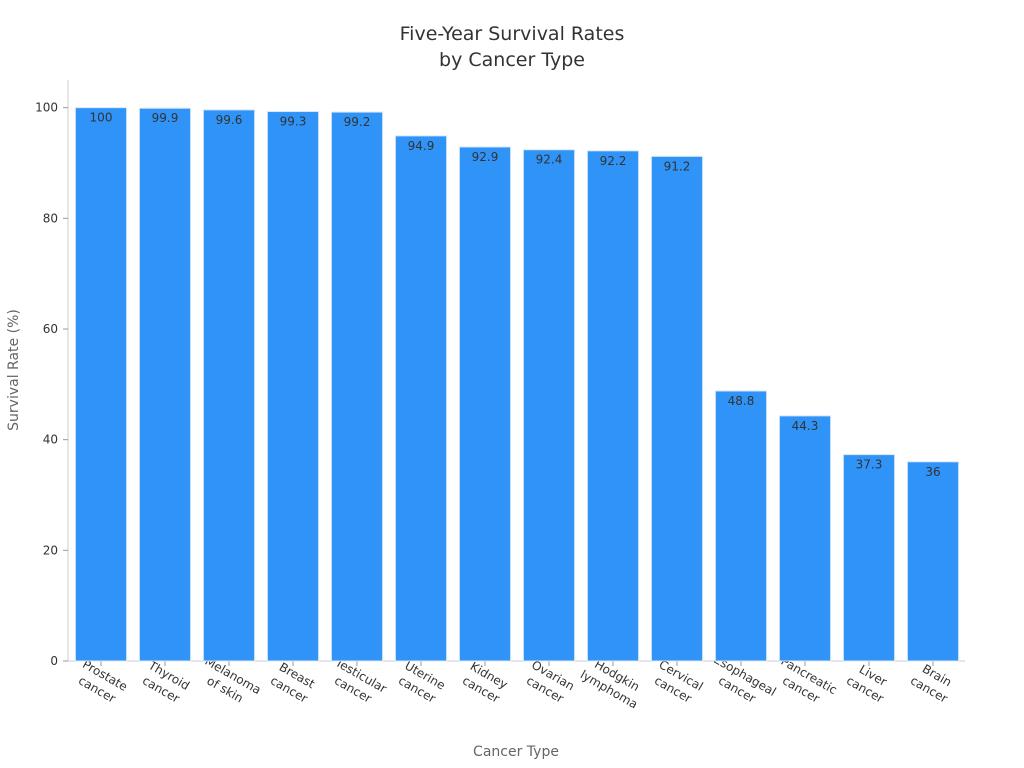  What do you see at coordinates (932, 472) in the screenshot?
I see `value-label: 36` at bounding box center [932, 472].